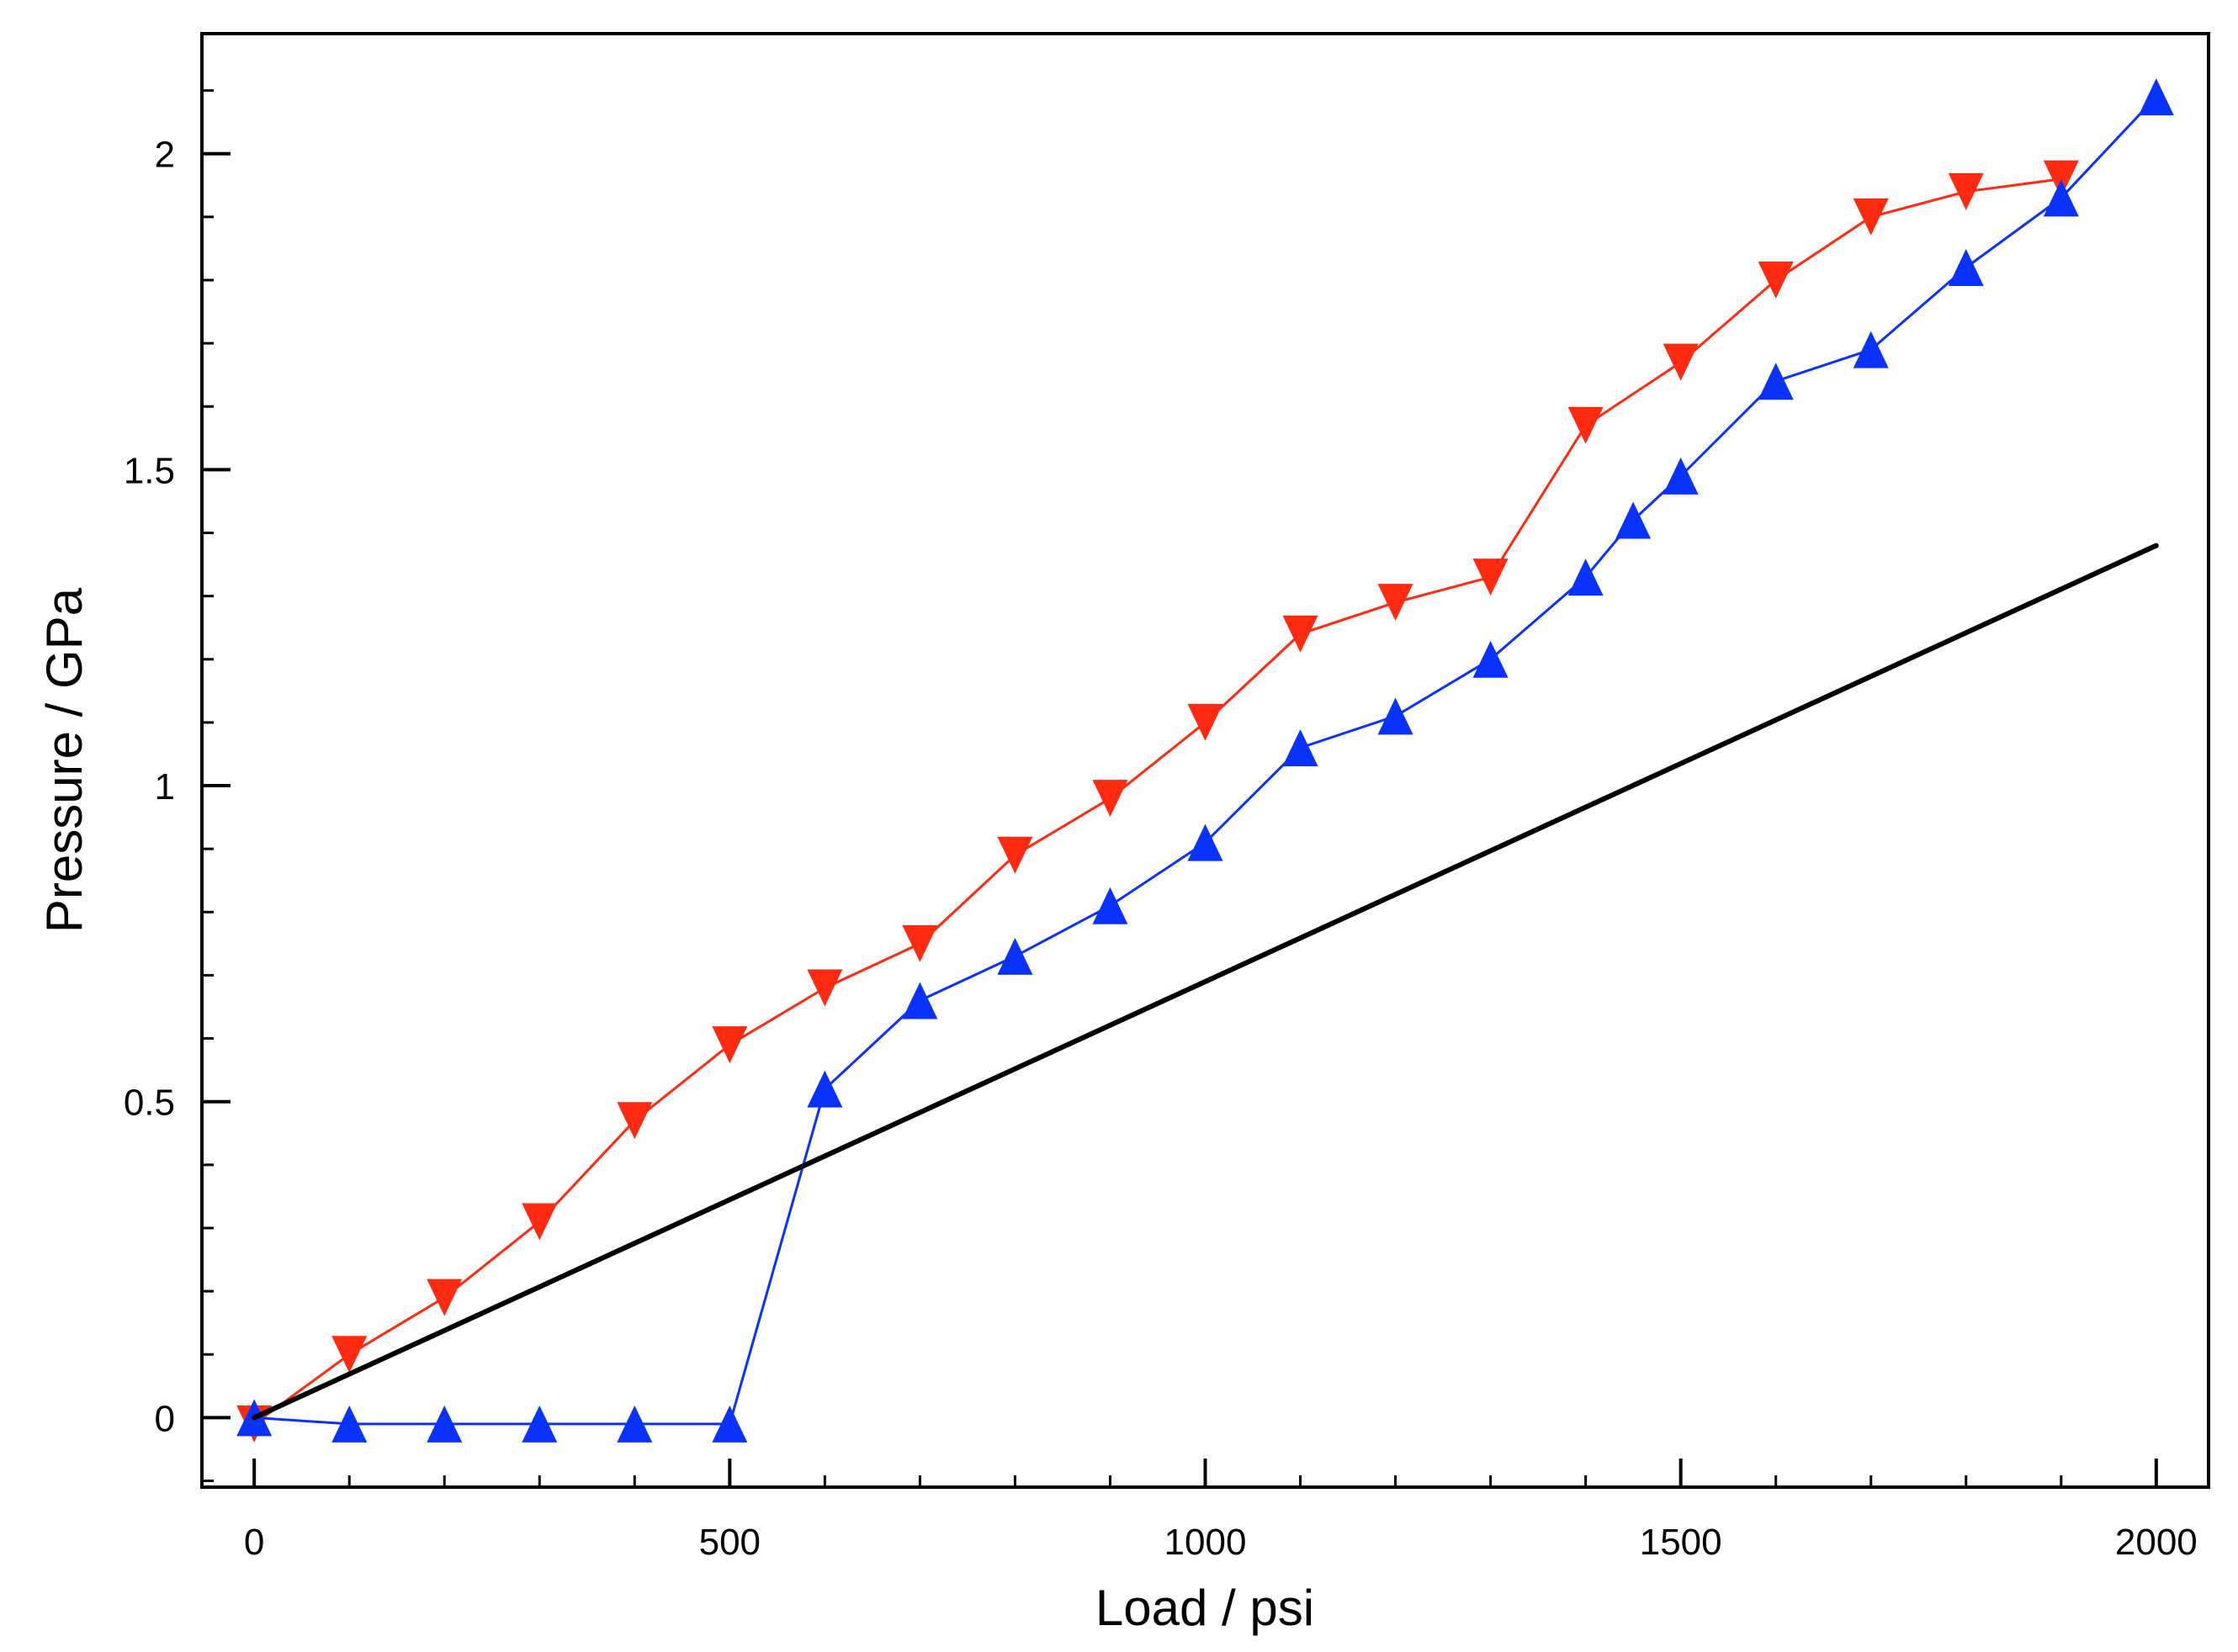 The width and height of the screenshot is (2238, 1652). What do you see at coordinates (1204, 1608) in the screenshot?
I see `x-axis-title: Load / psi` at bounding box center [1204, 1608].